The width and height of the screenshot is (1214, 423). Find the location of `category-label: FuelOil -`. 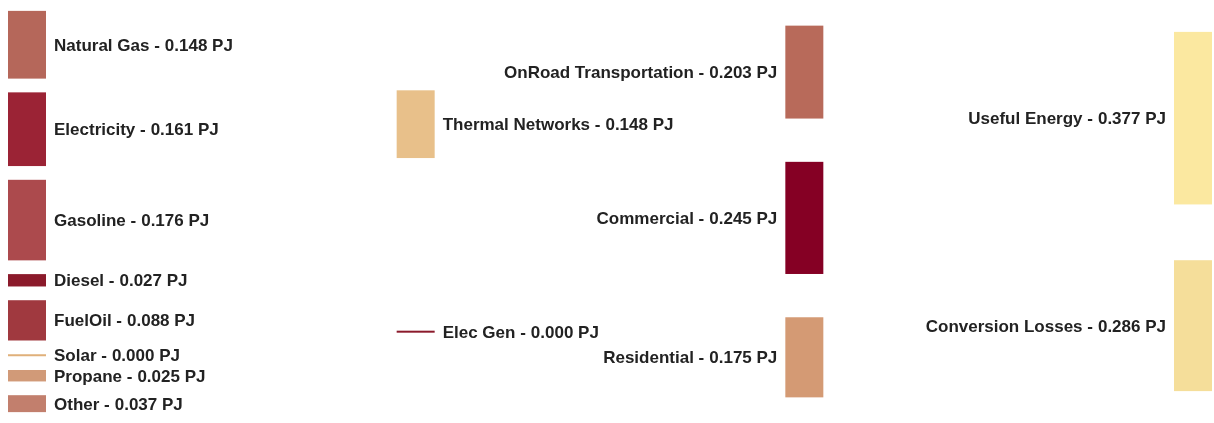

category-label: FuelOil - is located at coordinates (88, 321).